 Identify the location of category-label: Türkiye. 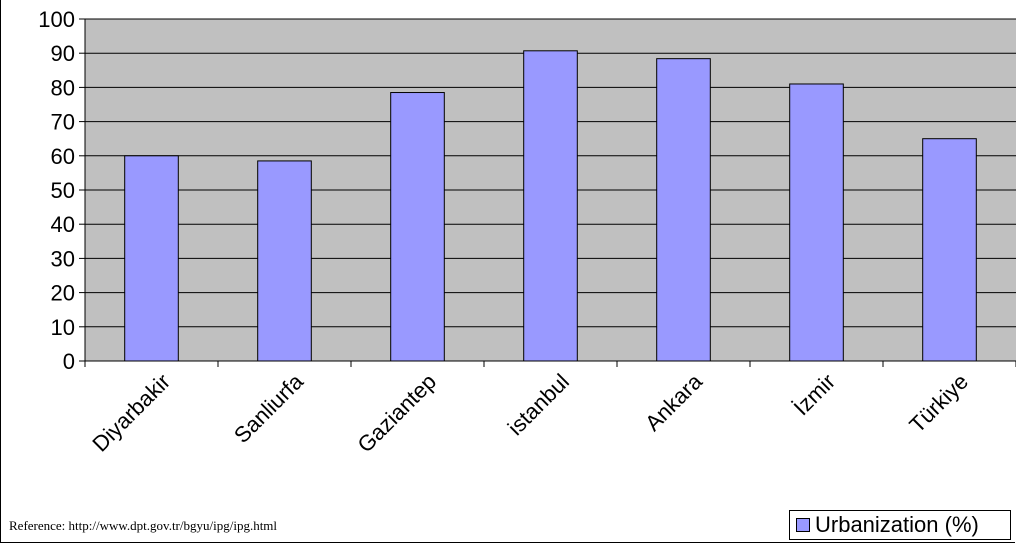
(938, 403).